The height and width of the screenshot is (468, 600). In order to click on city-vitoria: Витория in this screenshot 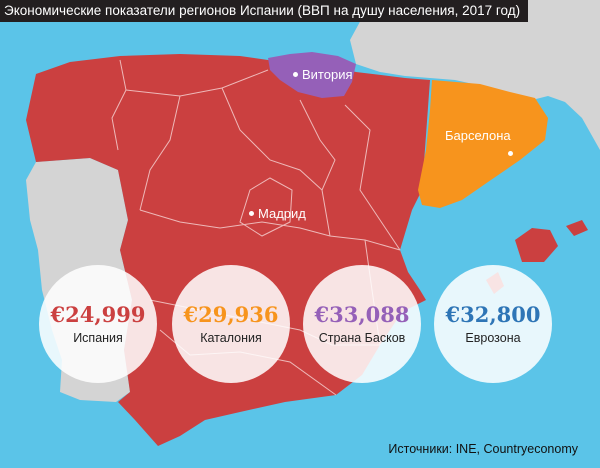, I will do `click(323, 74)`.